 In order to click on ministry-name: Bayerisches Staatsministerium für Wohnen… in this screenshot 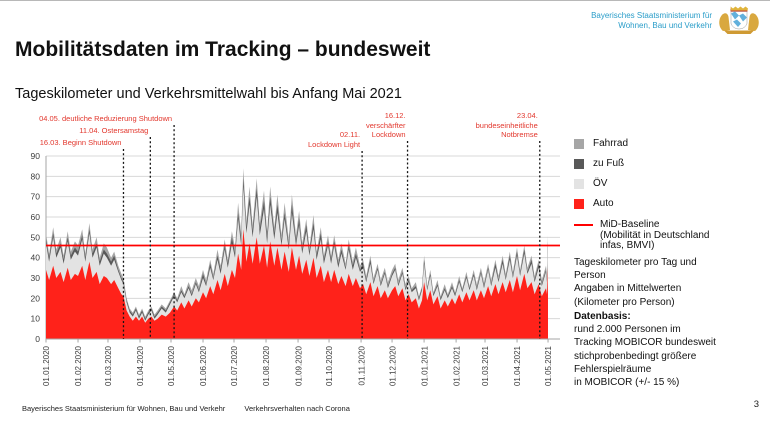, I will do `click(651, 21)`.